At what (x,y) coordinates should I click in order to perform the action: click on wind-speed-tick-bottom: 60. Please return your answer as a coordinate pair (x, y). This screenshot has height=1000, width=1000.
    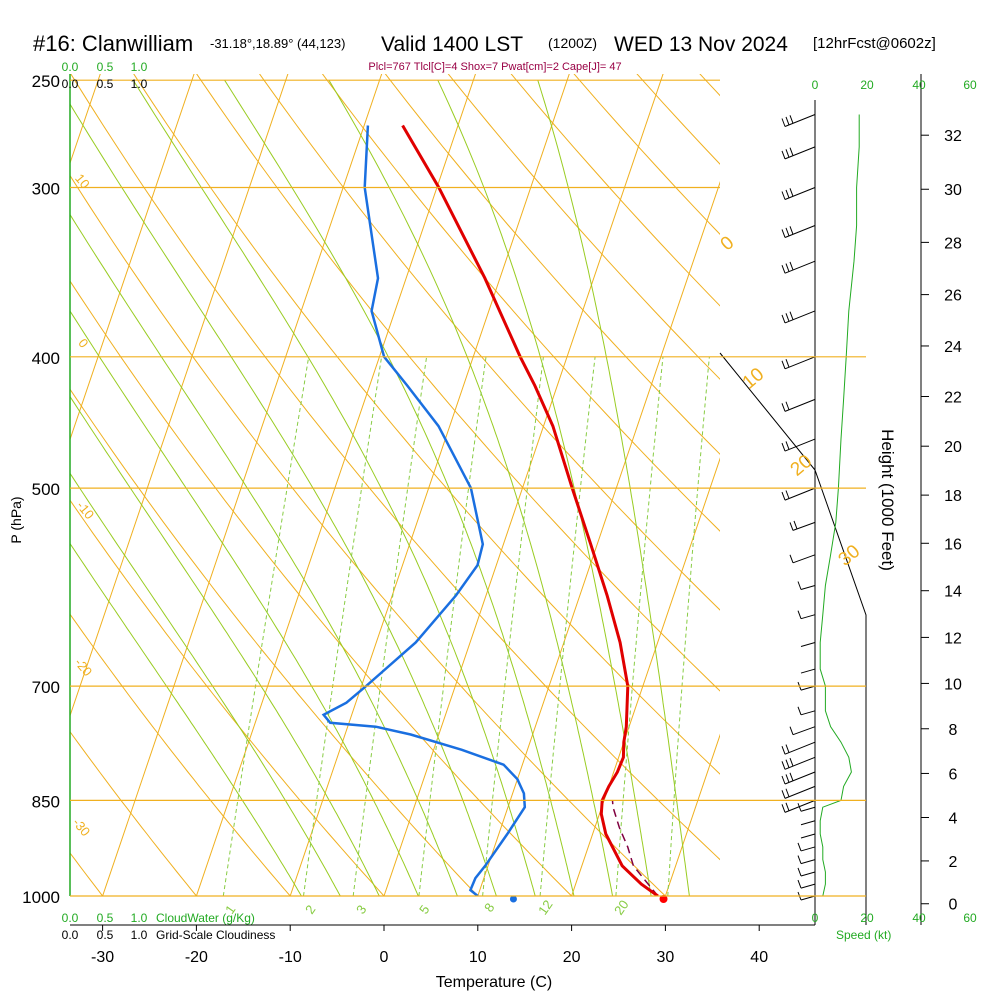
    Looking at the image, I should click on (970, 918).